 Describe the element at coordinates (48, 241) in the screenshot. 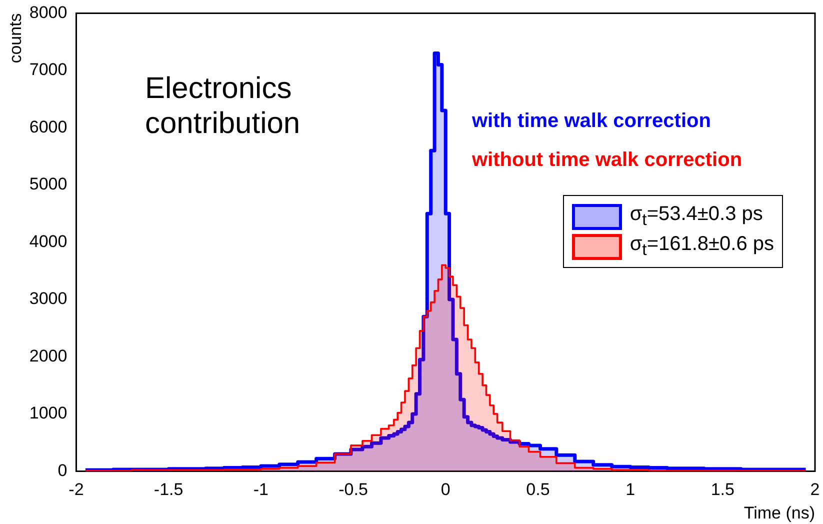

I see `y-tick-label: 4000` at that location.